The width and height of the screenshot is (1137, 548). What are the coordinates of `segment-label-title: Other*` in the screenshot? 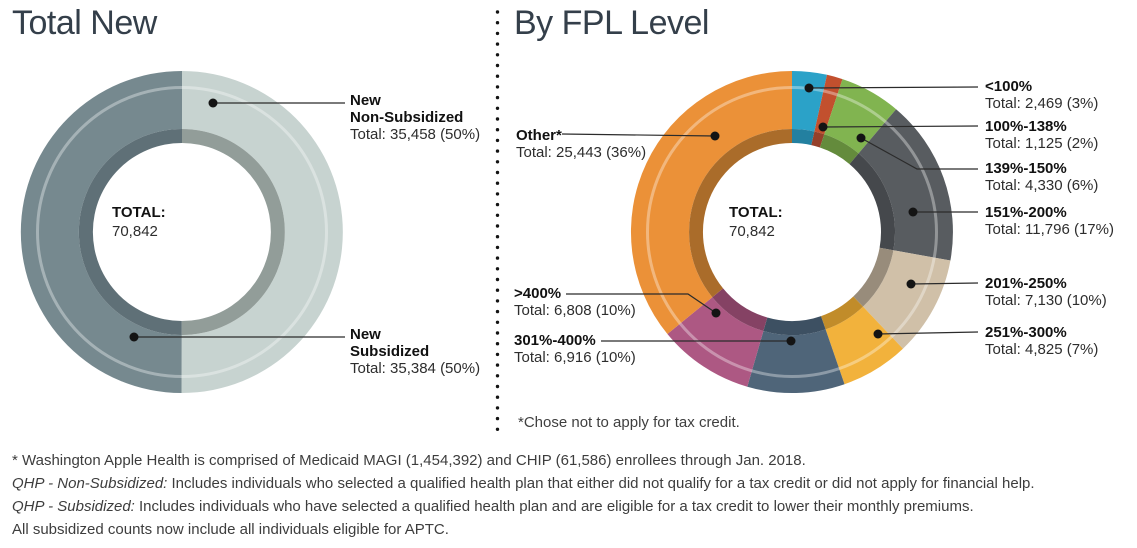 It's located at (539, 135).